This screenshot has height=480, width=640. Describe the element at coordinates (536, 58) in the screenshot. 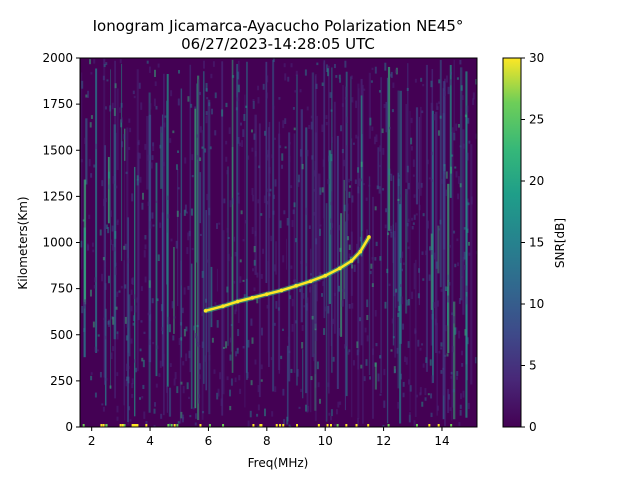

I see `colorbar-tick-label: 30` at that location.